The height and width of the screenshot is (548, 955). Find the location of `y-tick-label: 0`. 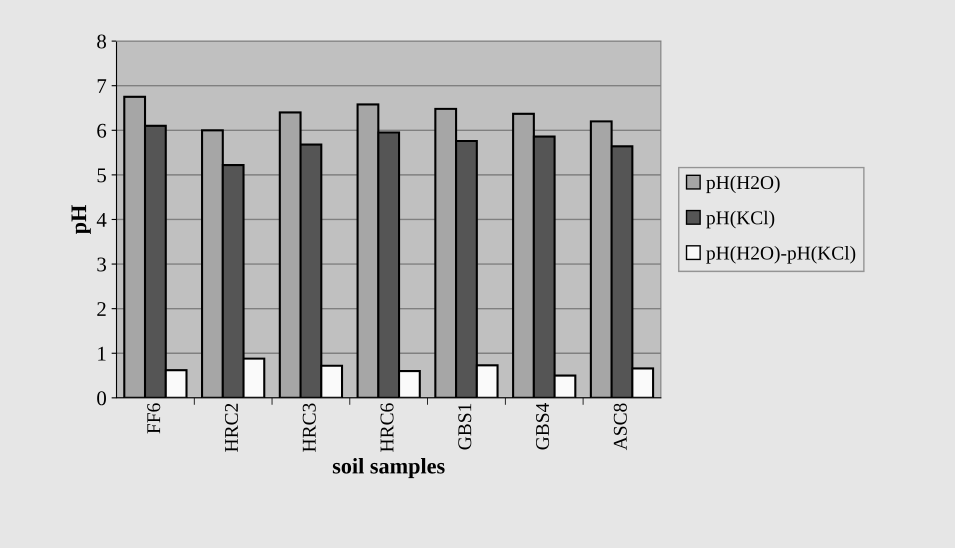

y-tick-label: 0 is located at coordinates (101, 398).